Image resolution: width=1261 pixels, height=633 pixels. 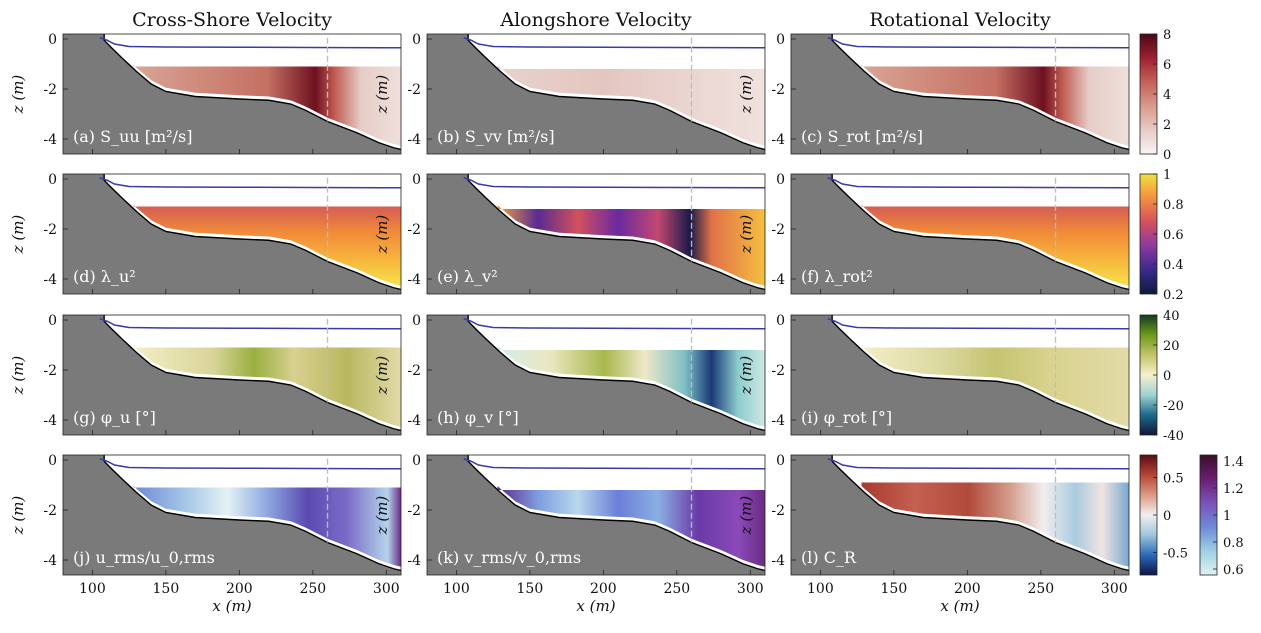 I want to click on x-tick-label: 100, so click(x=820, y=589).